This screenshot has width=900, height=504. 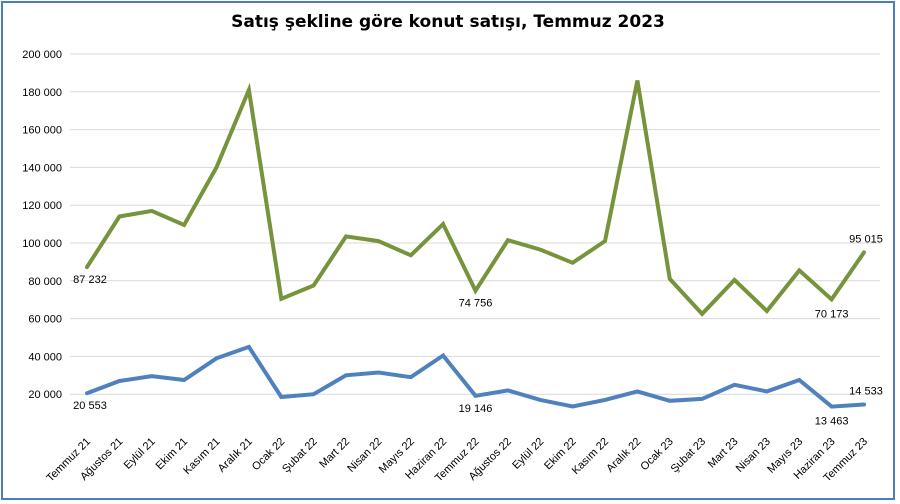 What do you see at coordinates (689, 456) in the screenshot?
I see `x-tick-label: Şubat 23` at bounding box center [689, 456].